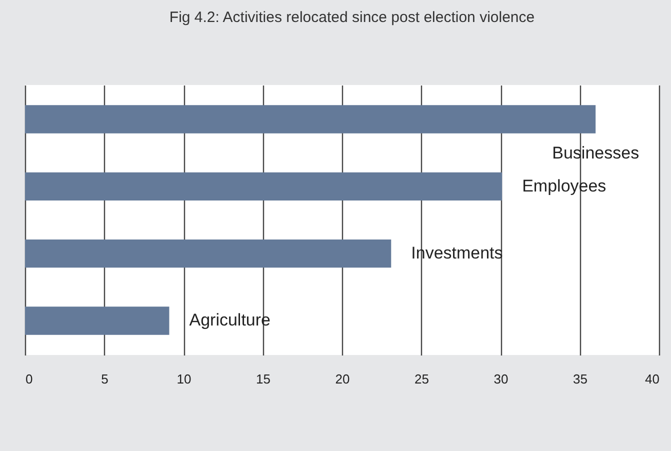  Describe the element at coordinates (263, 379) in the screenshot. I see `x-tick-label: 15` at that location.